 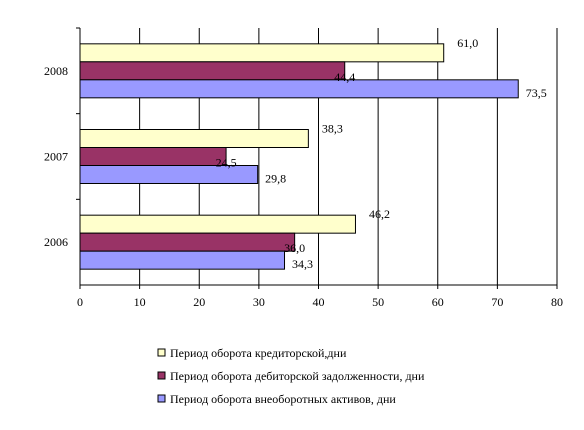 What do you see at coordinates (344, 77) in the screenshot?
I see `data-label: 44,4` at bounding box center [344, 77].